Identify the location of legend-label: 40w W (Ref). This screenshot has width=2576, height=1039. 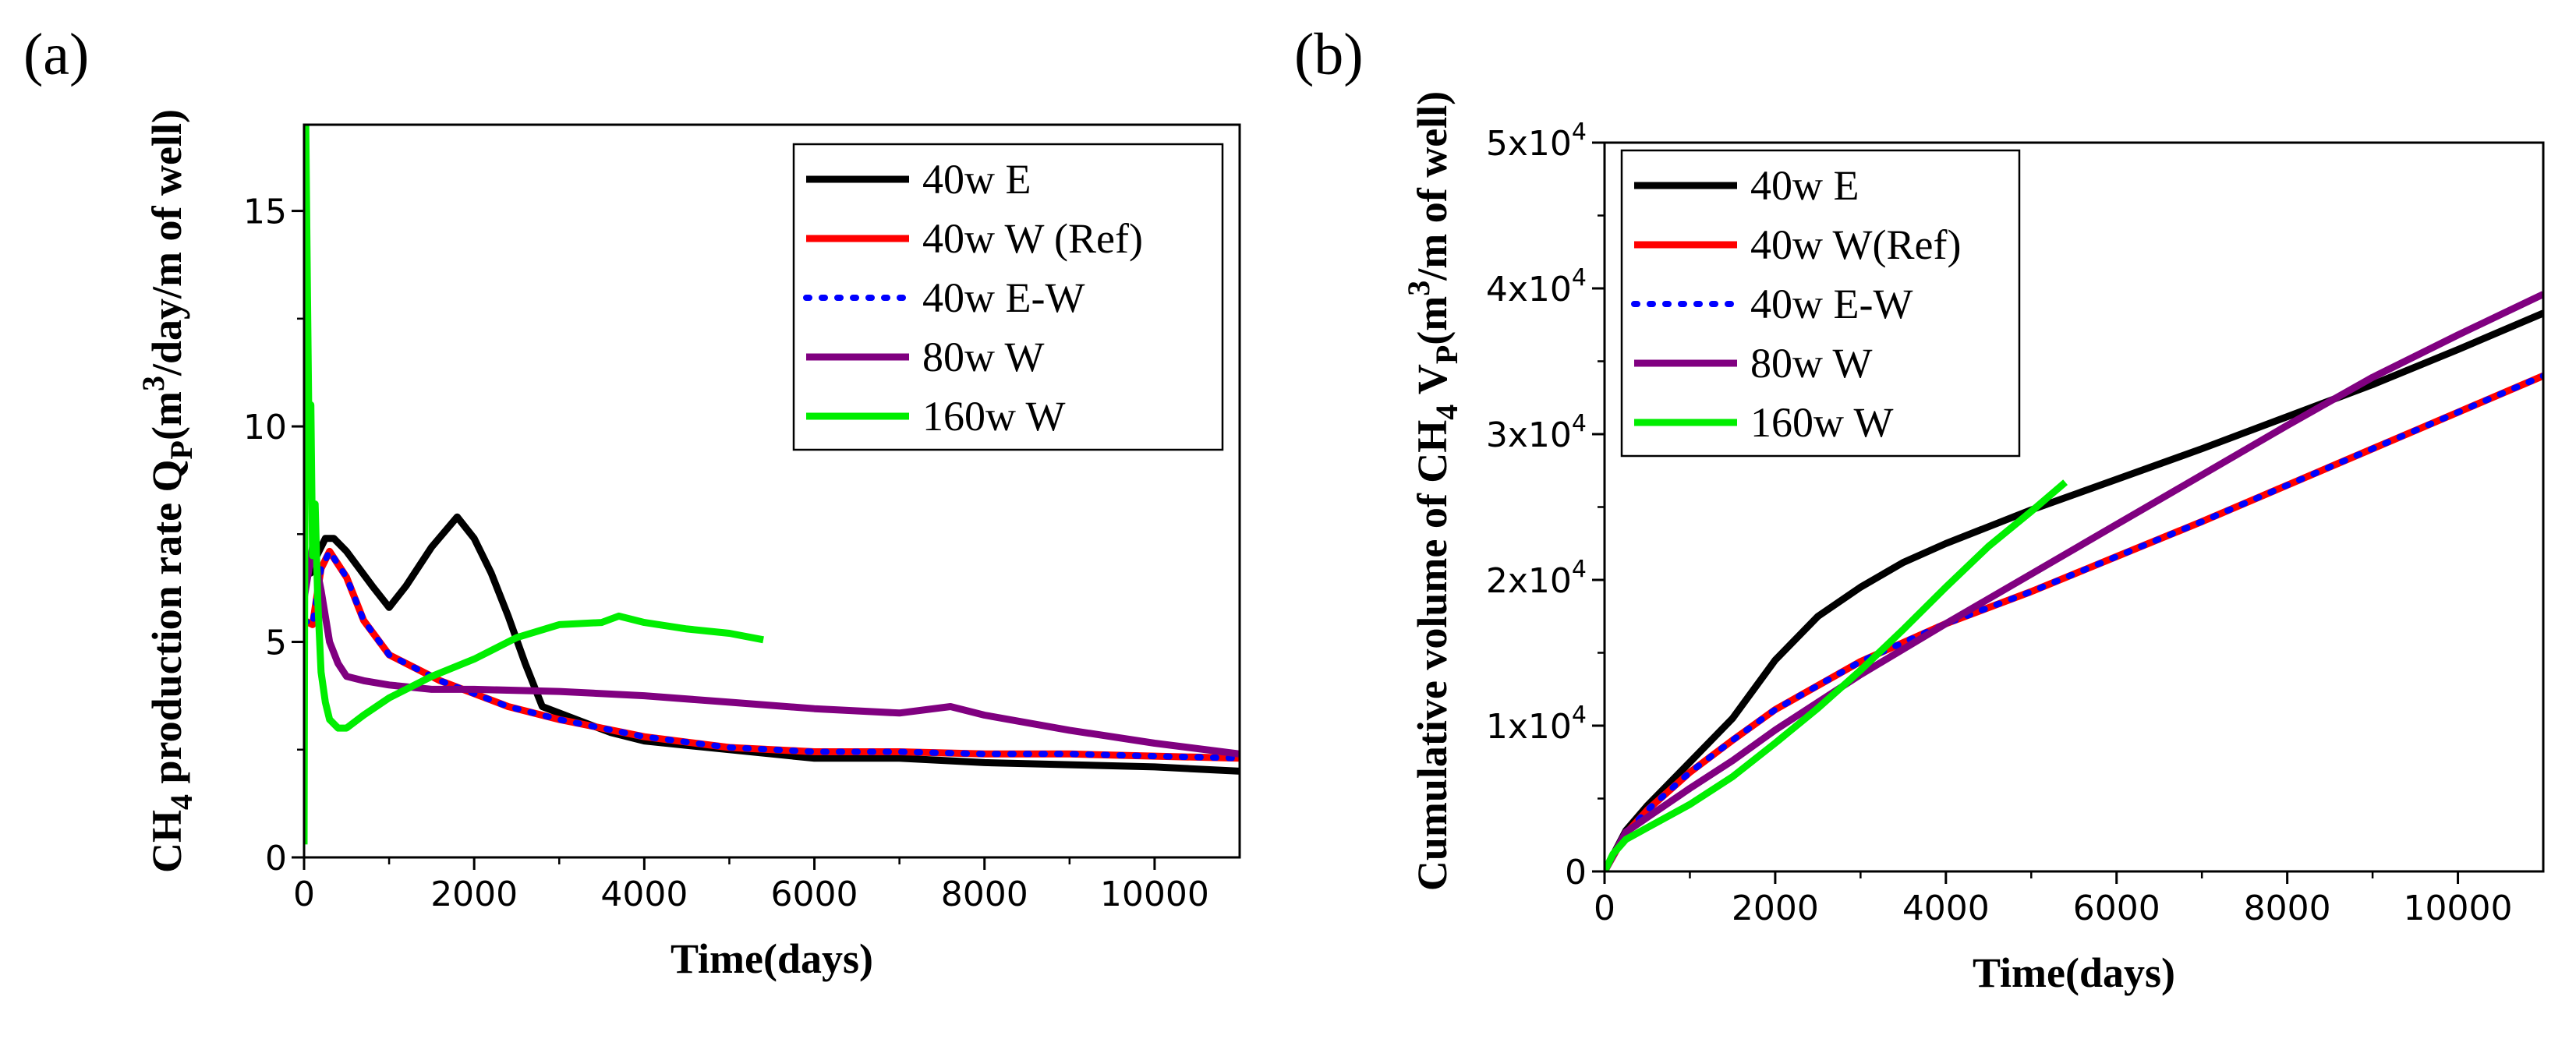
(1032, 239).